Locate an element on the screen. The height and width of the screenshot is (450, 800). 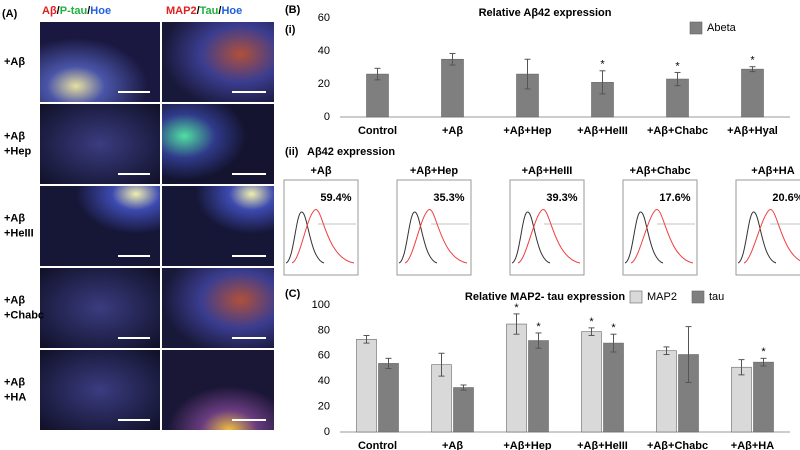
flow-panel-title: +Aβ+Hep is located at coordinates (434, 171).